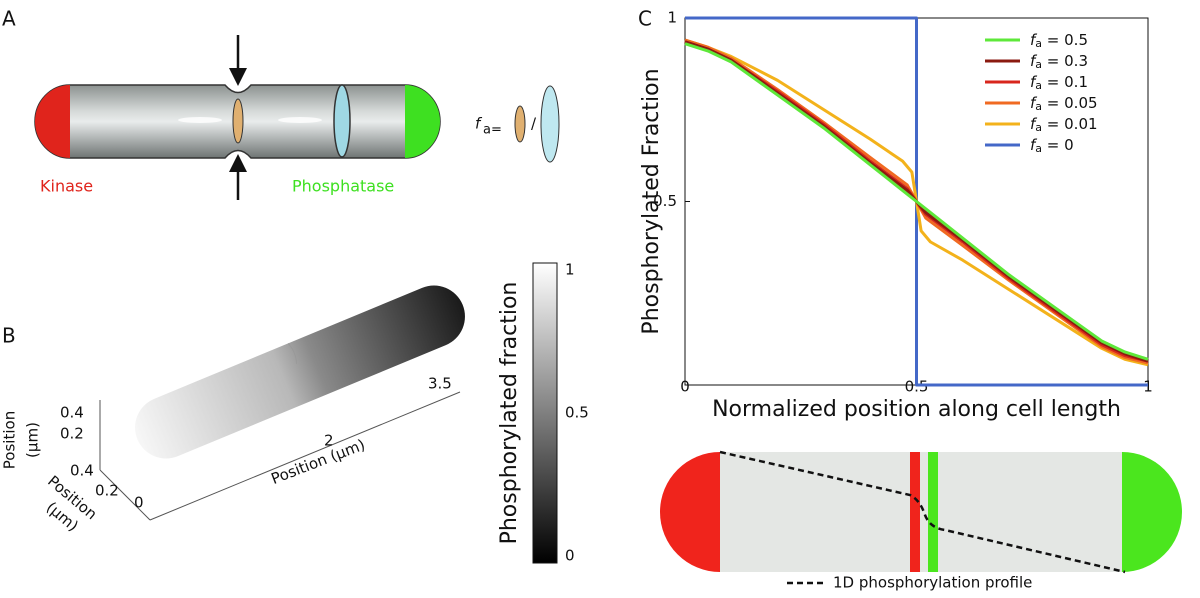 This screenshot has width=1200, height=598. I want to click on cell-d, so click(921, 517).